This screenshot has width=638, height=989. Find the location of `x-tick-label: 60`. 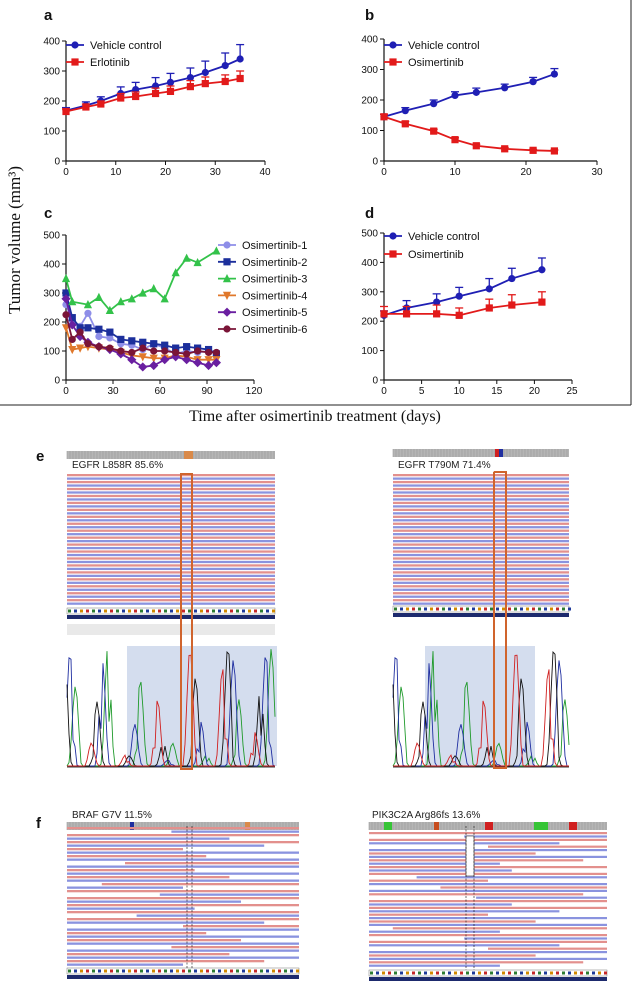

x-tick-label: 60 is located at coordinates (160, 391).